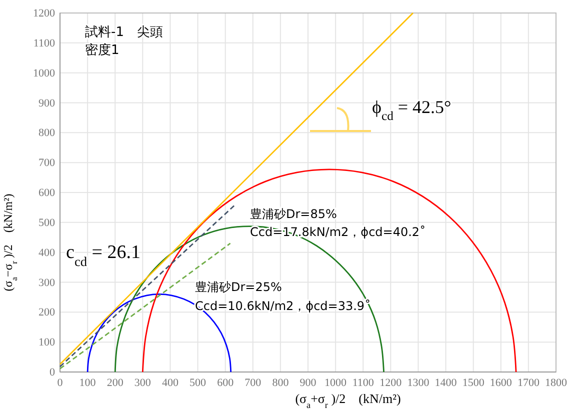  What do you see at coordinates (53, 372) in the screenshot?
I see `y-tick-label: 0` at bounding box center [53, 372].